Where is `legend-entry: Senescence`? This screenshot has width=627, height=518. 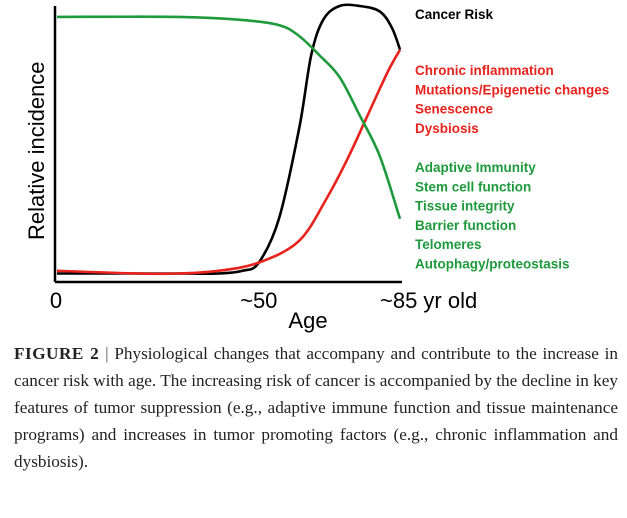 legend-entry: Senescence is located at coordinates (454, 109).